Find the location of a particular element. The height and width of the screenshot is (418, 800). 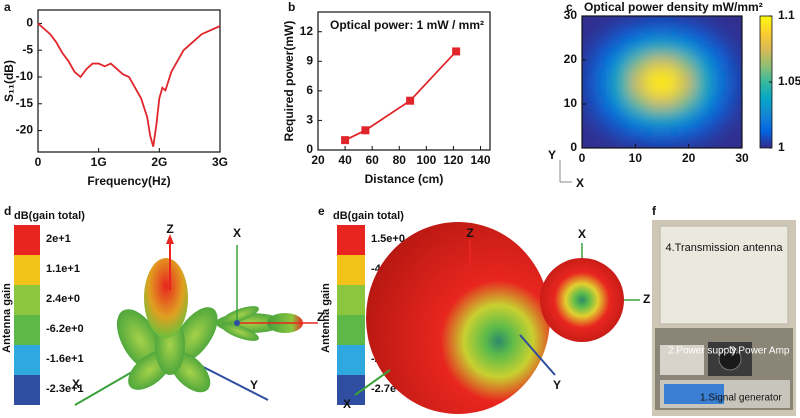

panel-label: d is located at coordinates (7, 211).